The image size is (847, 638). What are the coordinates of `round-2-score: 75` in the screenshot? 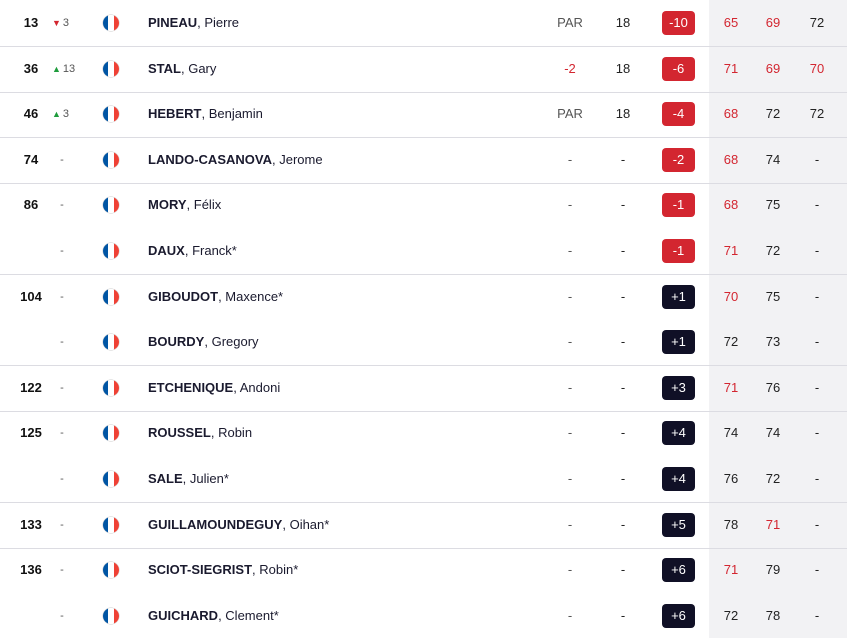 It's located at (773, 296).